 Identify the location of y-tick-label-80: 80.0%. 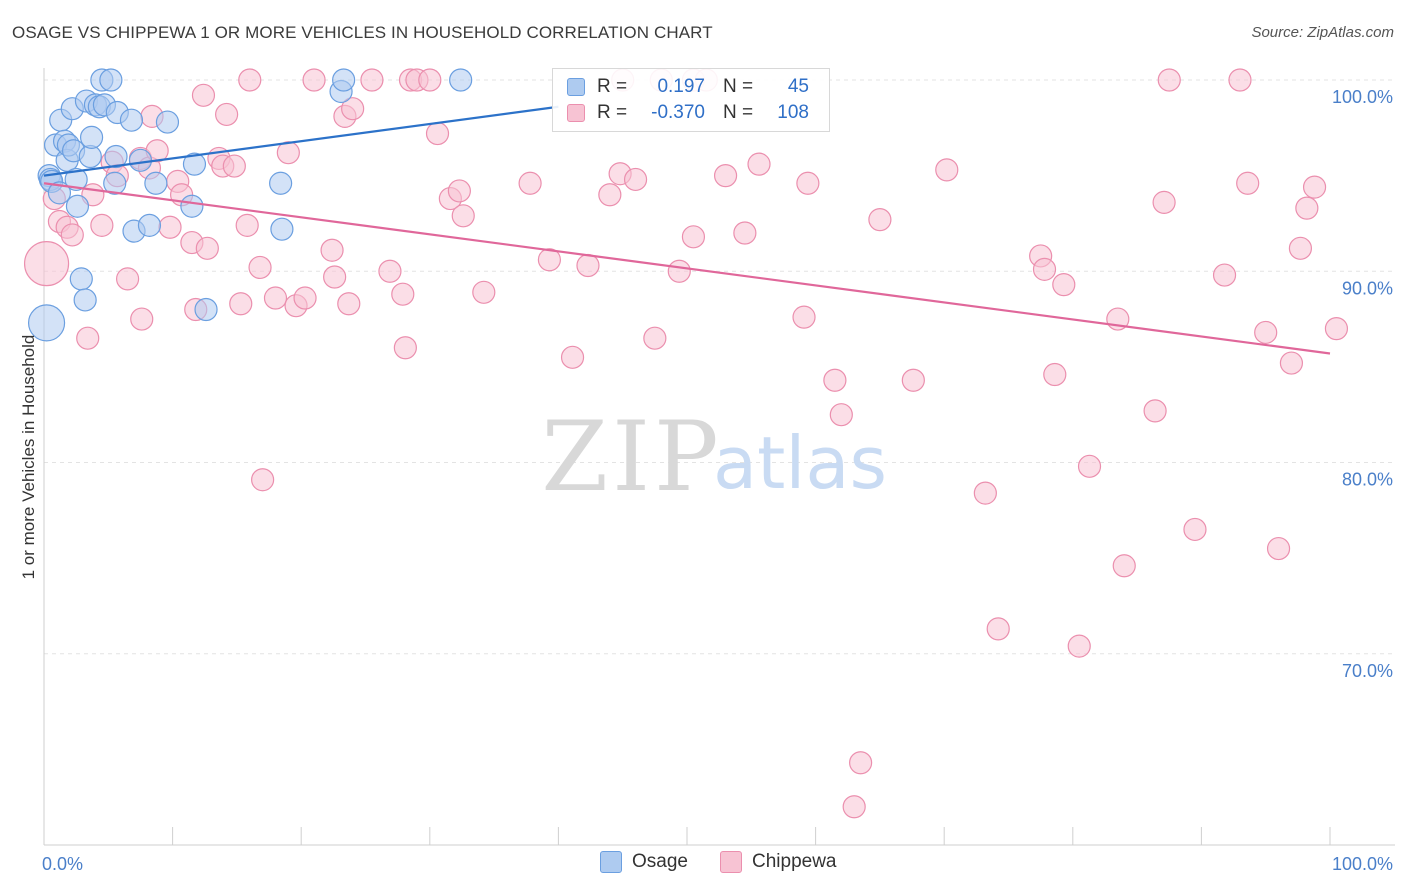
(1367, 480).